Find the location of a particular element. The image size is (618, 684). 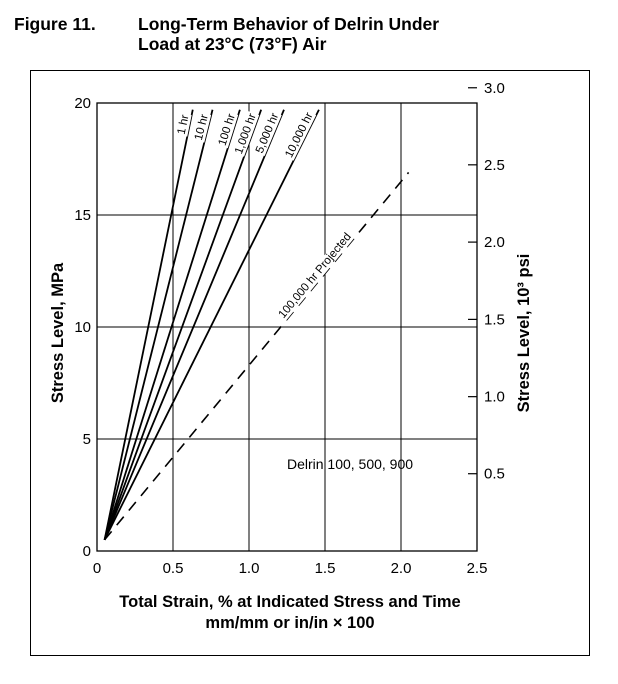

y-tick-label-1: 5 is located at coordinates (87, 439).